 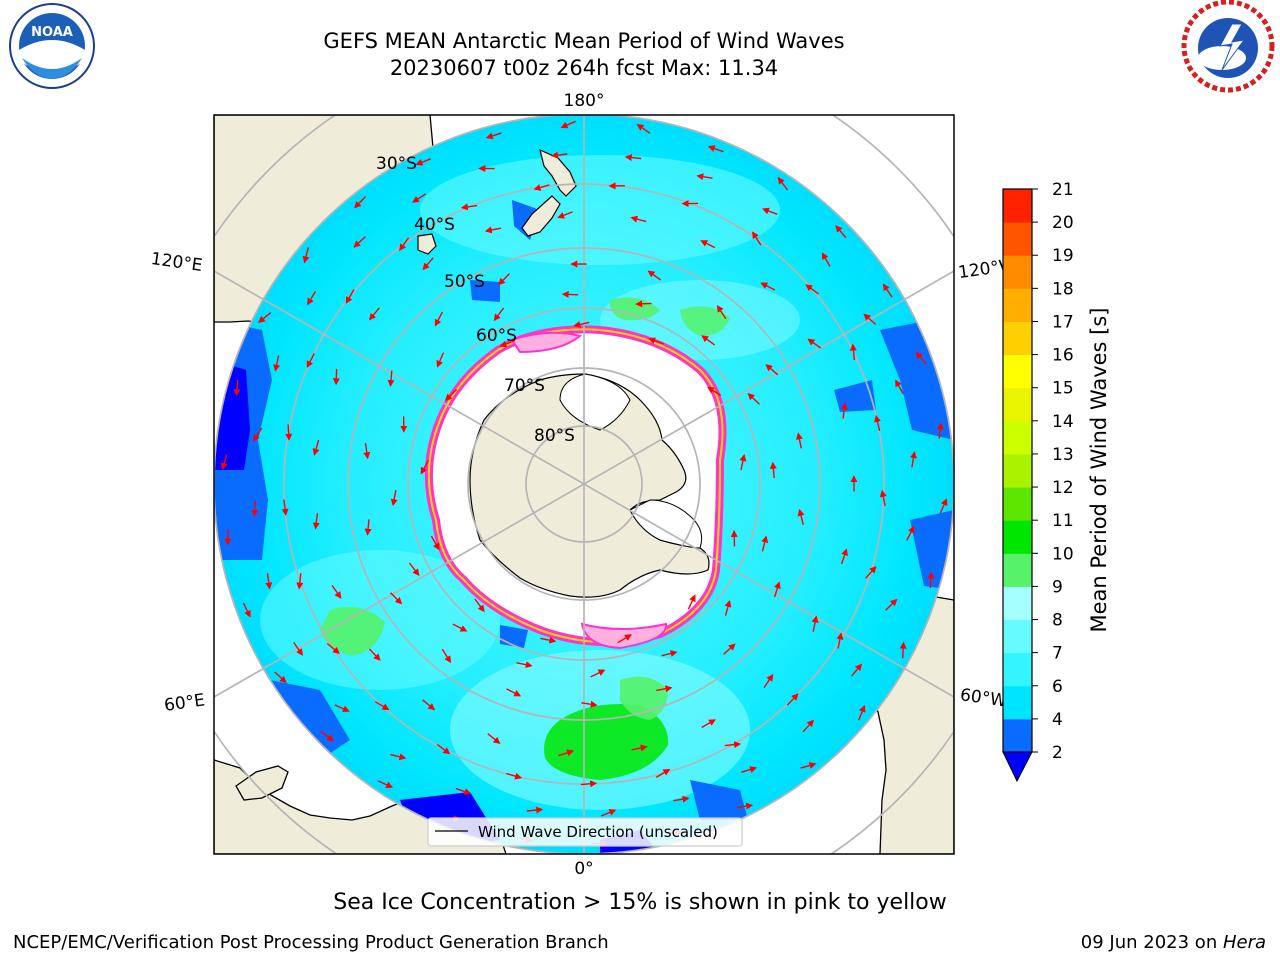 What do you see at coordinates (1063, 256) in the screenshot?
I see `colorbar-tick-label: 19` at bounding box center [1063, 256].